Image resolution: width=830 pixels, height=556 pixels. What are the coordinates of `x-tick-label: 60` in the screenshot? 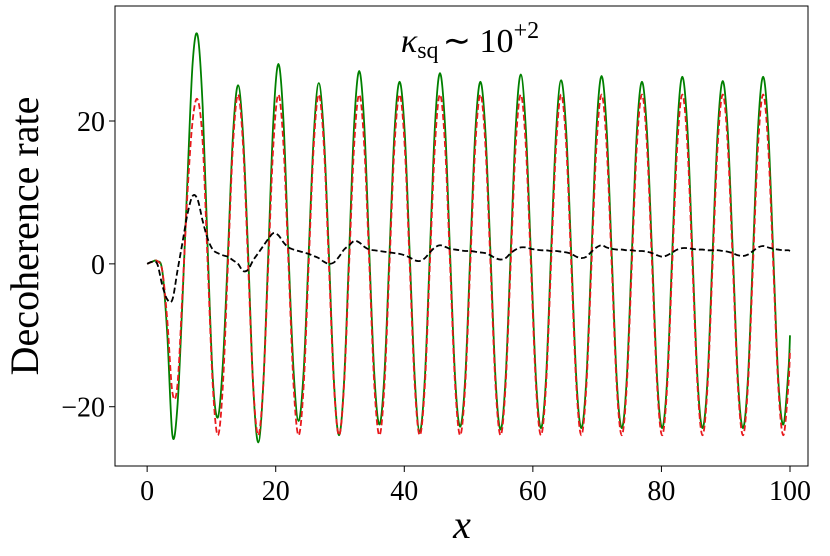 It's located at (533, 491).